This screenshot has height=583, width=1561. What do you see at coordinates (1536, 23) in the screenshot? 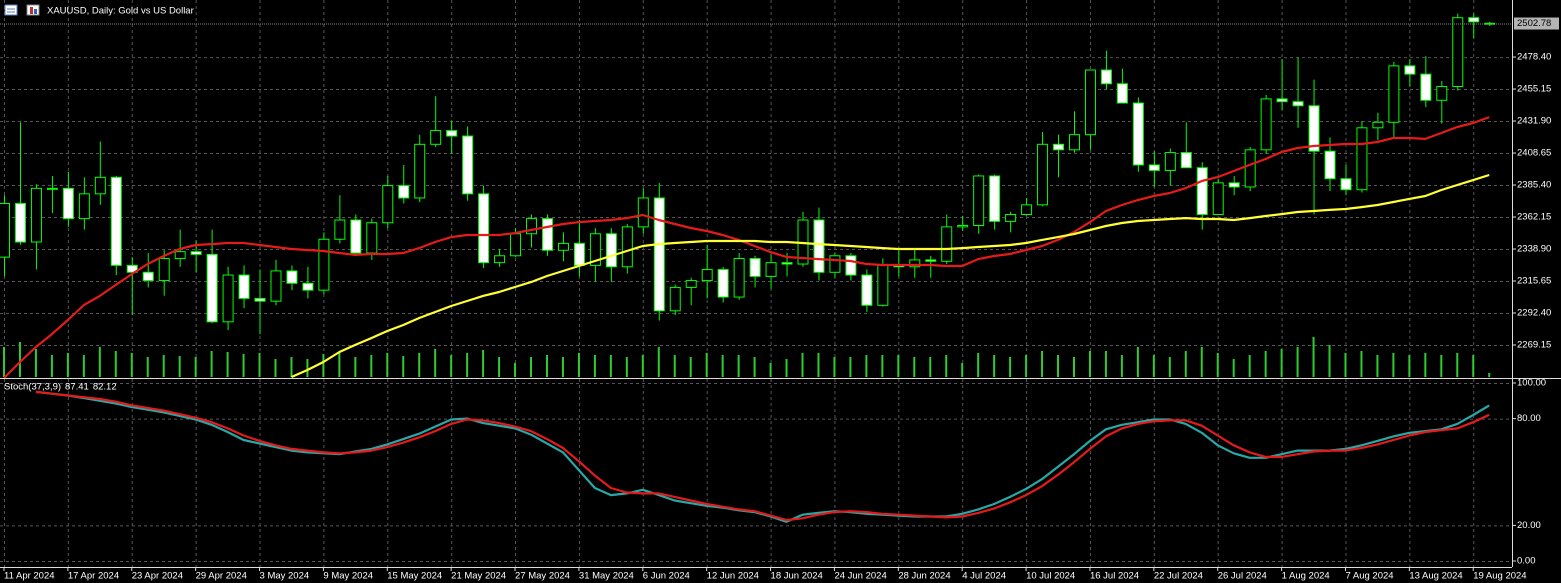
I see `price-box` at bounding box center [1536, 23].